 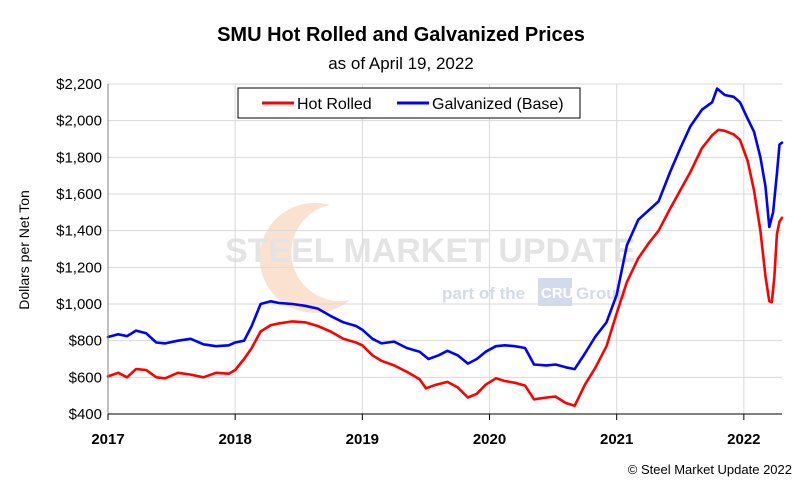 What do you see at coordinates (79, 194) in the screenshot?
I see `y-tick-label: $1,600` at bounding box center [79, 194].